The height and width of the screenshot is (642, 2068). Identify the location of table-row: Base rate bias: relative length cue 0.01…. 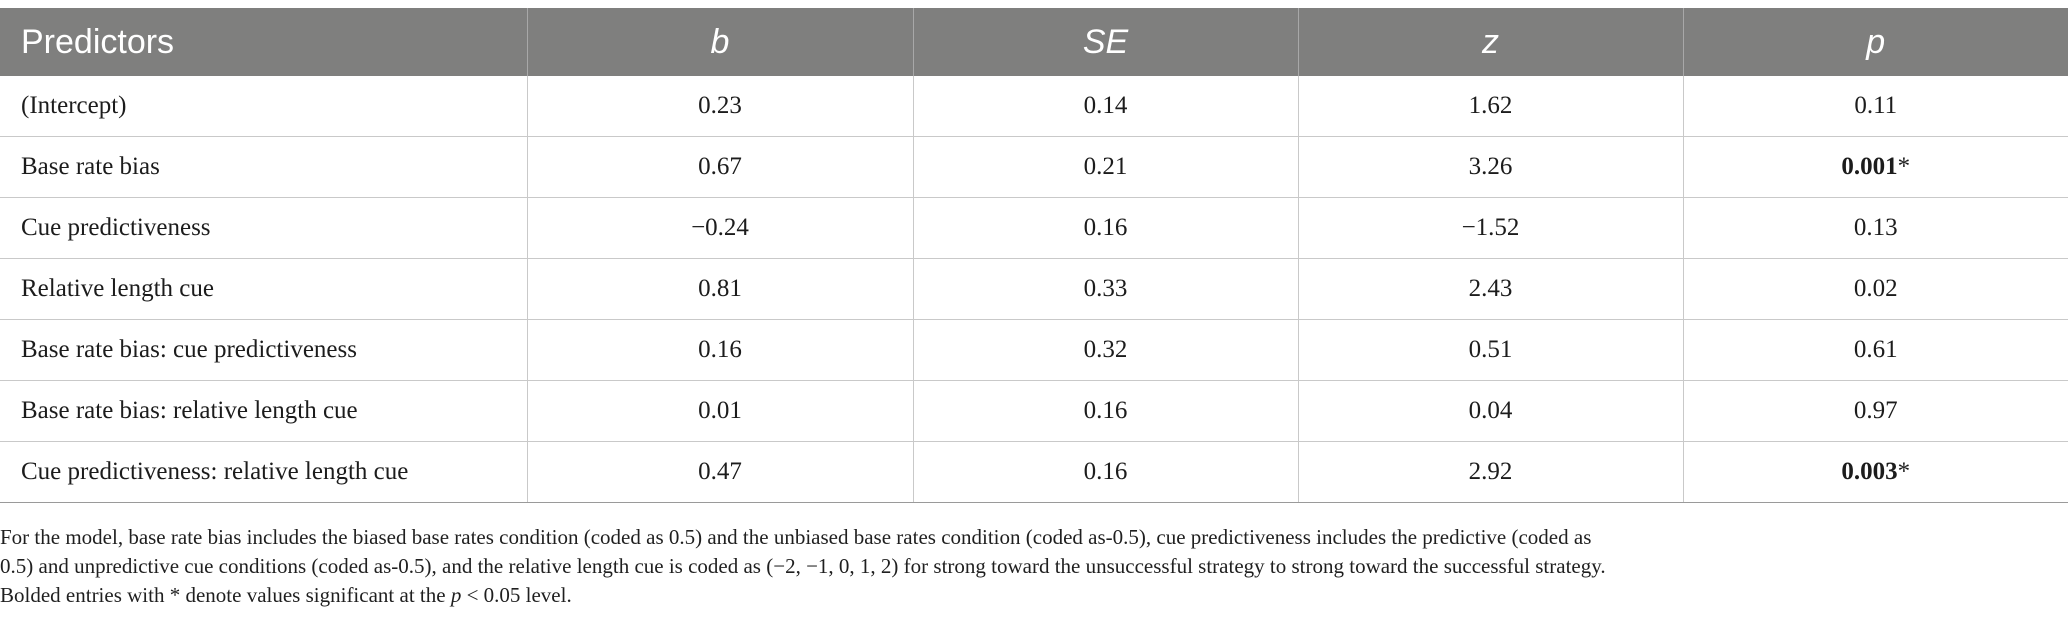
(1034, 411).